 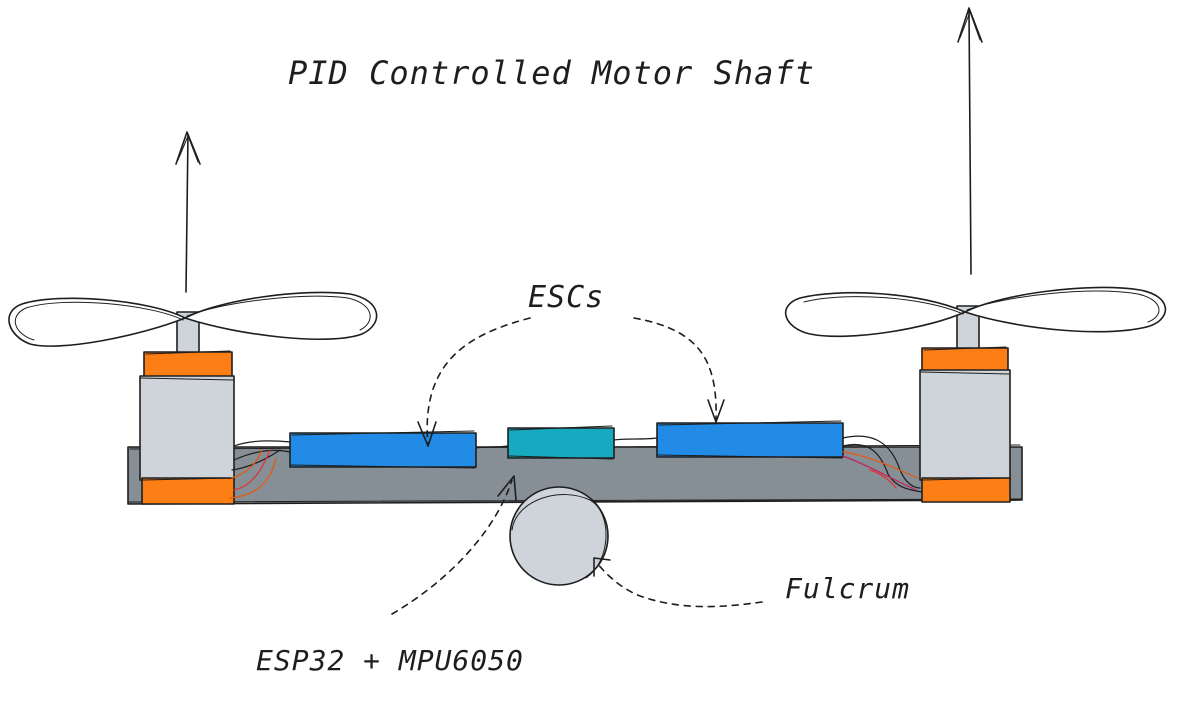 I want to click on left-esc, so click(x=383, y=449).